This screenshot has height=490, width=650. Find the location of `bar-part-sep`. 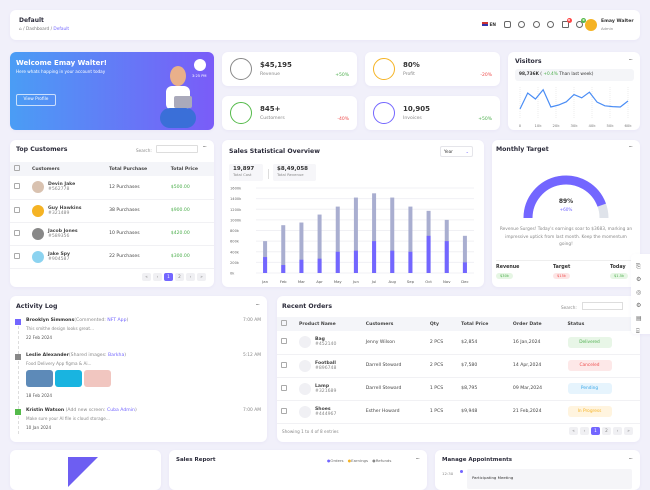

bar-part-sep is located at coordinates (410, 262).